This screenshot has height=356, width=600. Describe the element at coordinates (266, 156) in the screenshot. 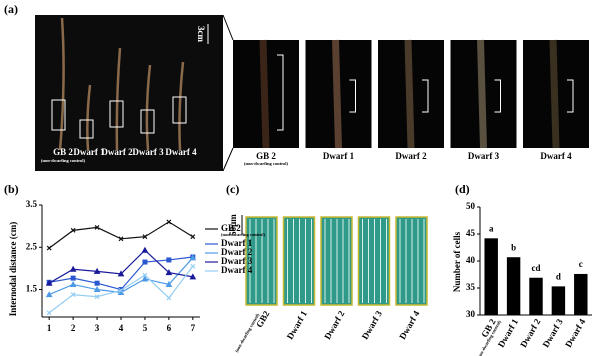

I see `detail-label: GB 2` at that location.